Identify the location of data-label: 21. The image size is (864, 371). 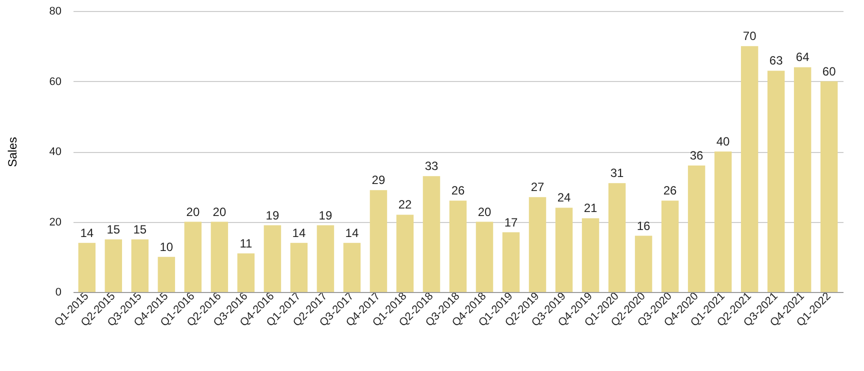
(591, 208).